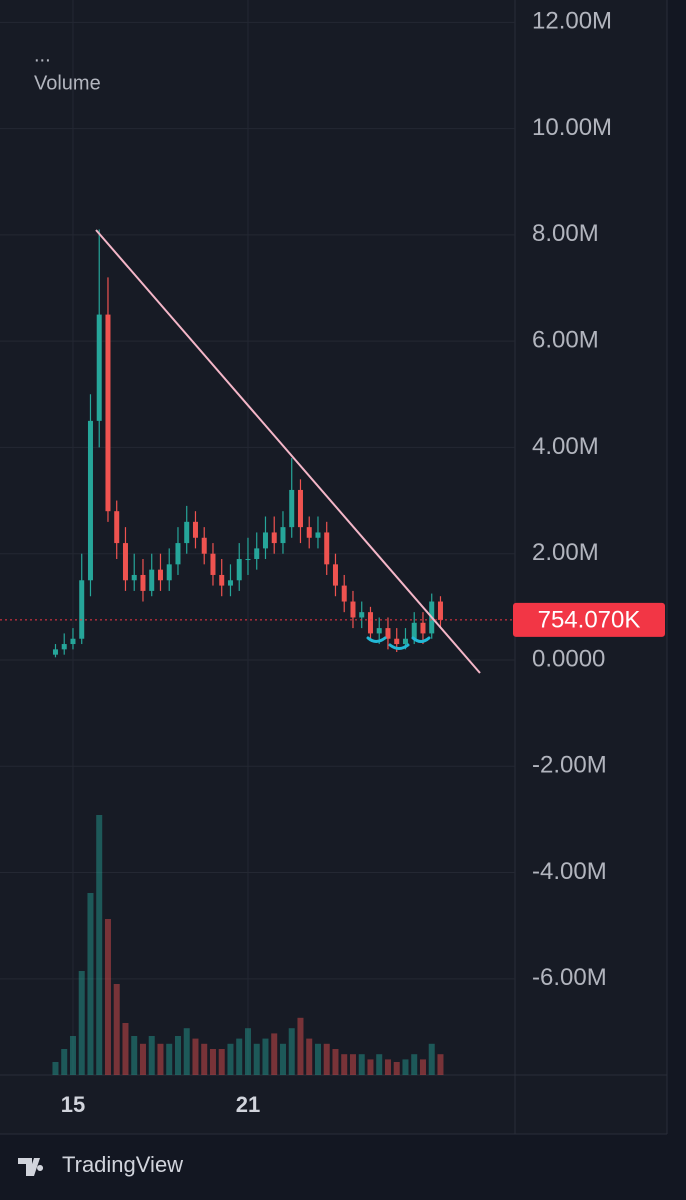 This screenshot has width=686, height=1200. I want to click on volume-pane, so click(248, 945).